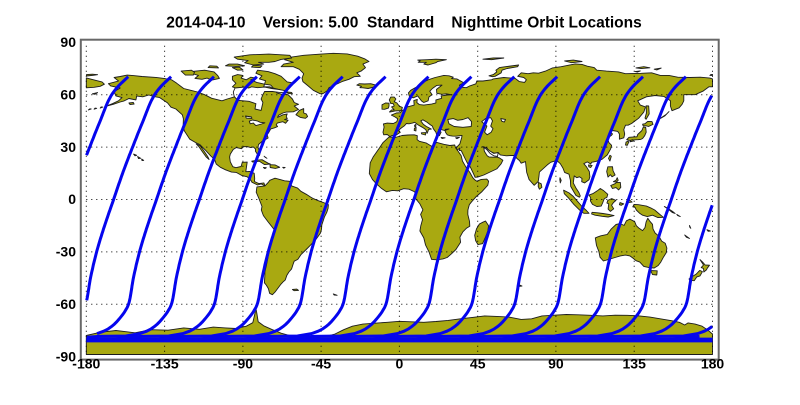  Describe the element at coordinates (713, 363) in the screenshot. I see `svg-text: 180` at that location.